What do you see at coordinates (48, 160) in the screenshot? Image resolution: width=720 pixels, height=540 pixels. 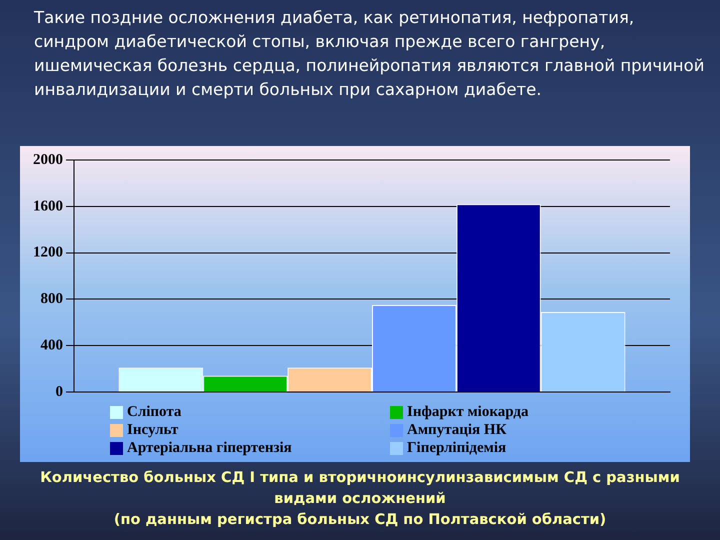 I see `y-tick-label: 2000` at bounding box center [48, 160].